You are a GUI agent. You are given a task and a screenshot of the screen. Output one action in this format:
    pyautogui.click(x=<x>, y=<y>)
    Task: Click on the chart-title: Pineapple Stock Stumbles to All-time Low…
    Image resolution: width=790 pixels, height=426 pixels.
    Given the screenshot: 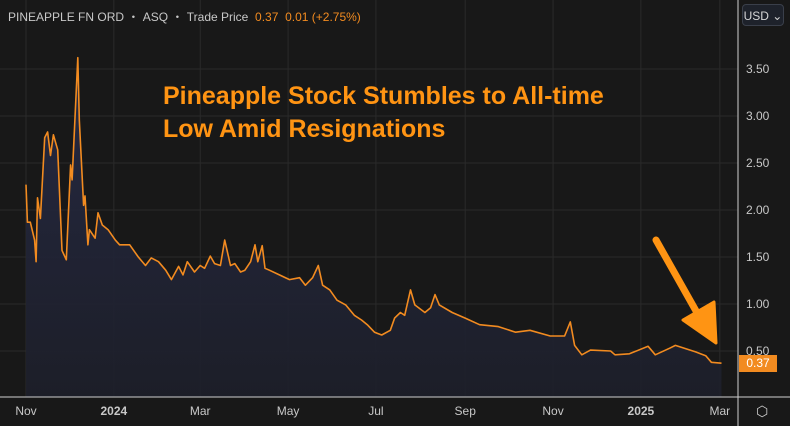 What is the action you would take?
    pyautogui.click(x=383, y=113)
    